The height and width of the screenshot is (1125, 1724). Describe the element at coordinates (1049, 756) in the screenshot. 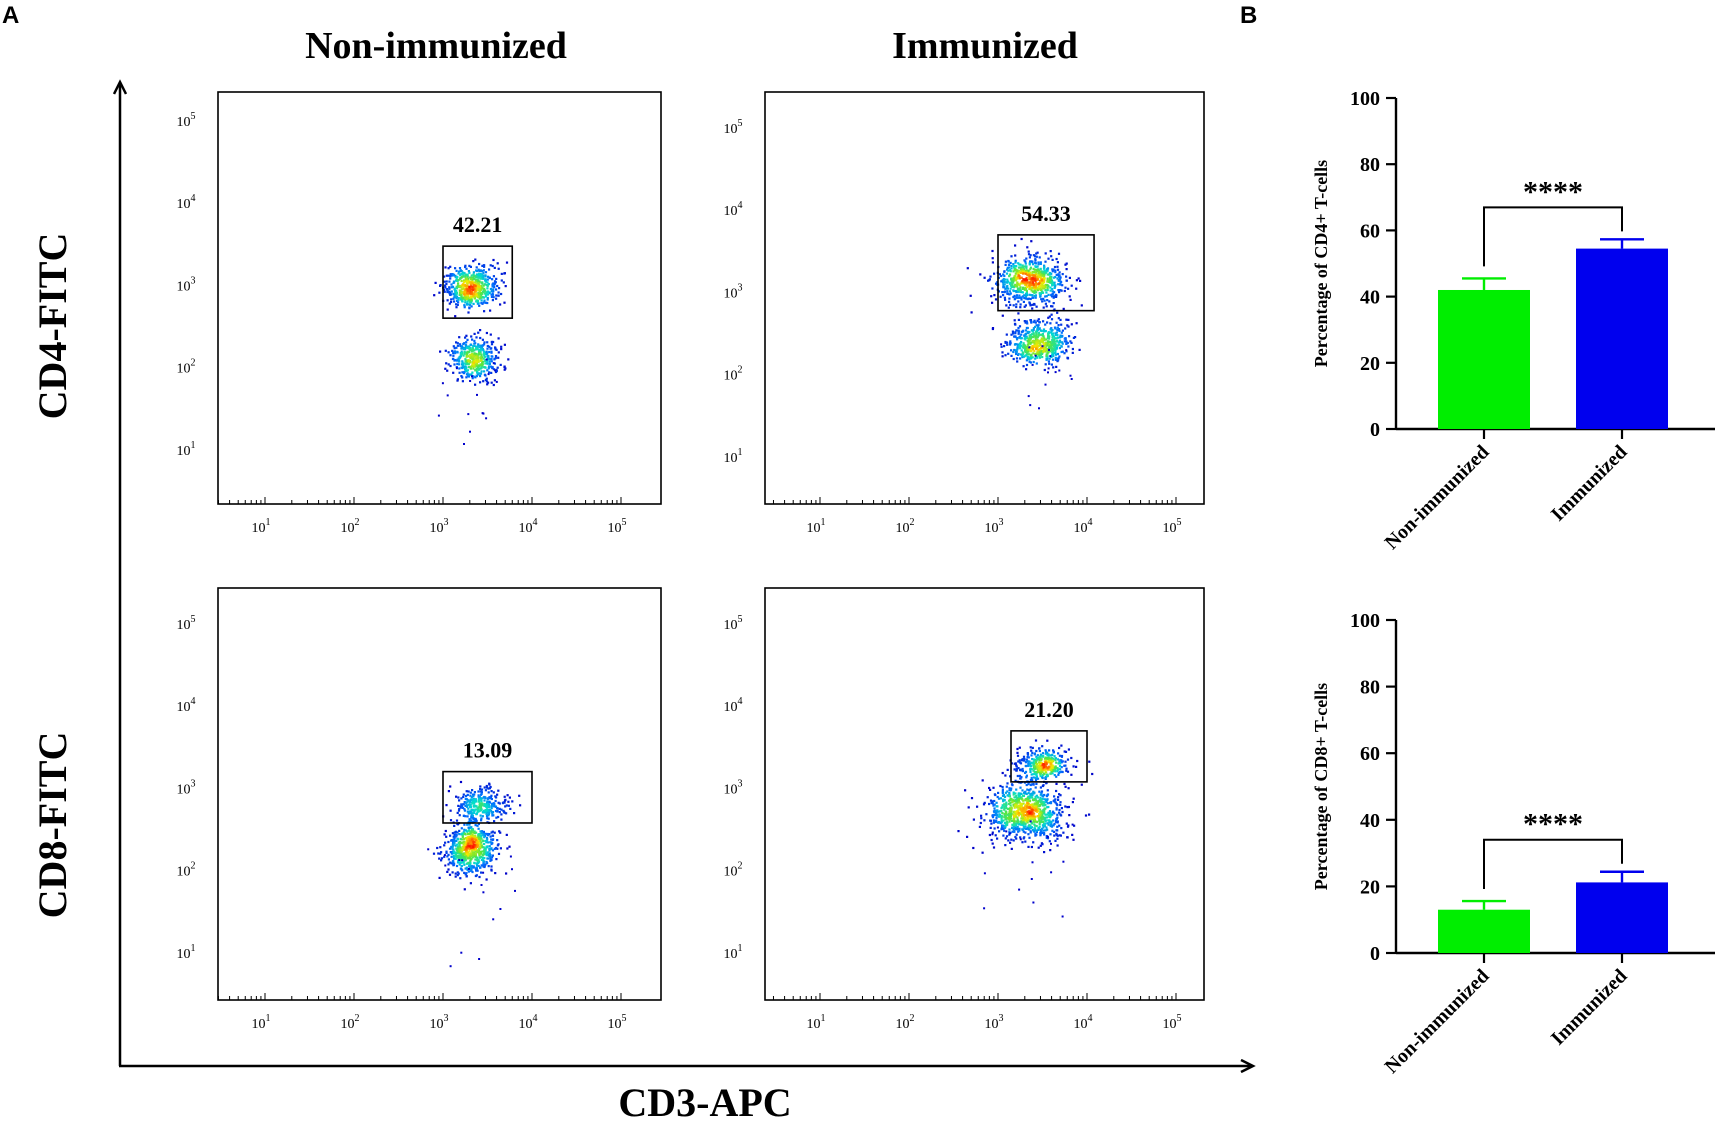

I see `gate-box` at that location.